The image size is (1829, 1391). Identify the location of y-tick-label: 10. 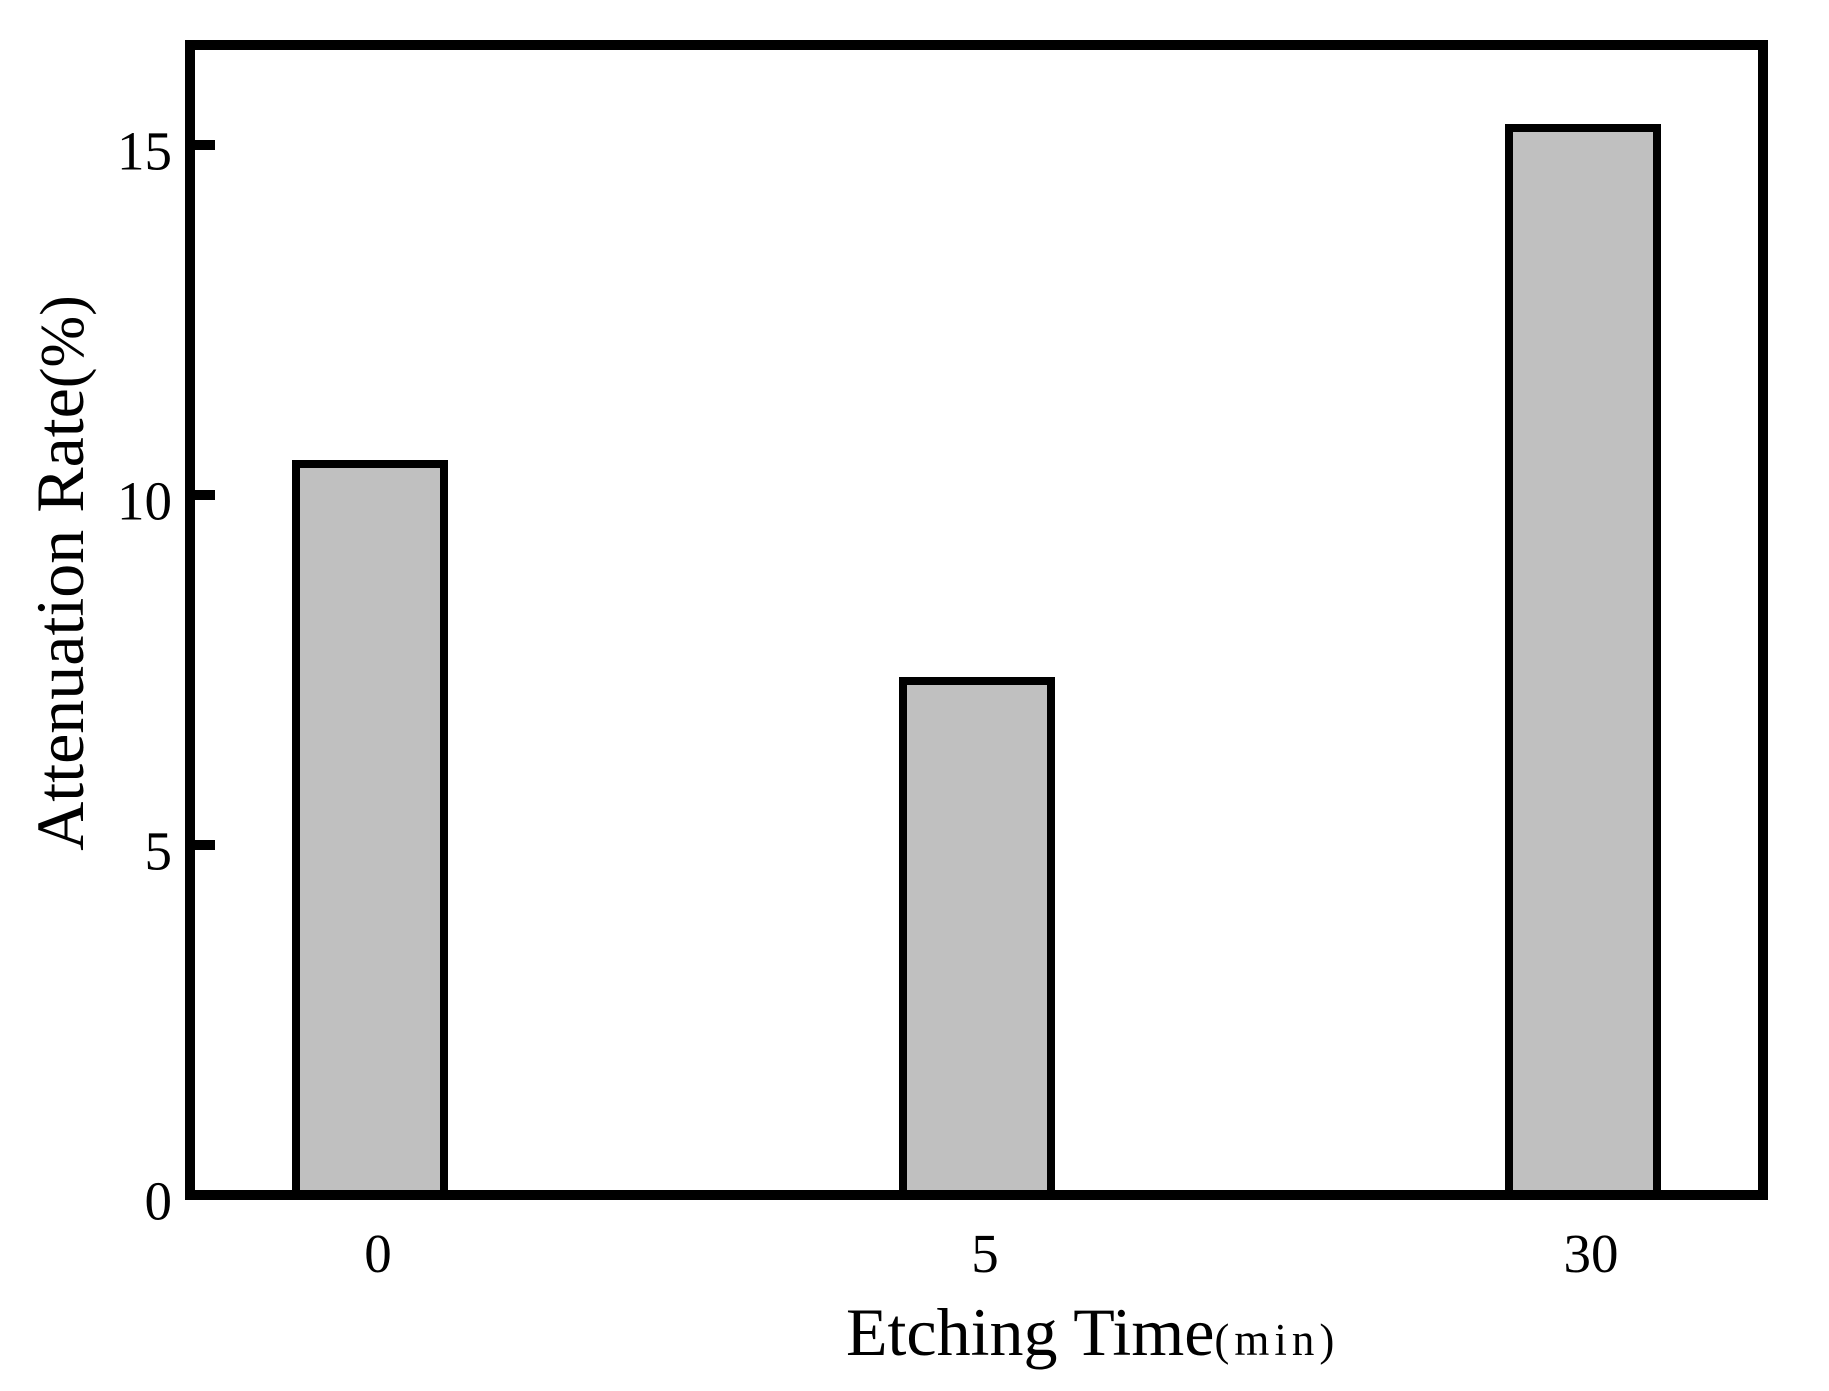
(144, 501).